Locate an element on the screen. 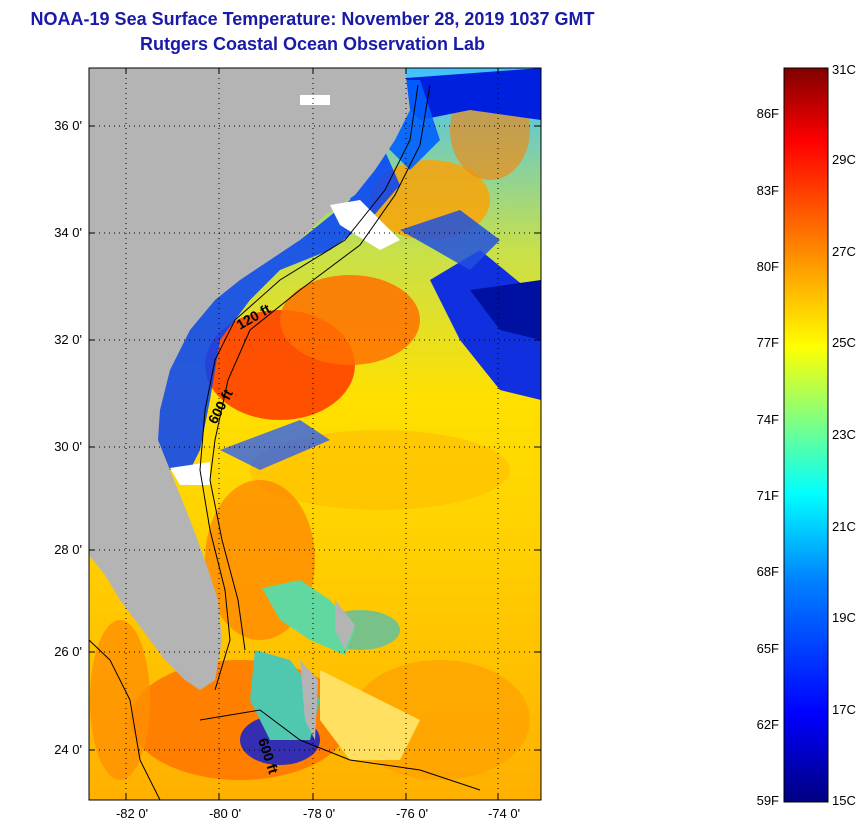 The height and width of the screenshot is (832, 865). lat-label: 34 0' is located at coordinates (68, 232).